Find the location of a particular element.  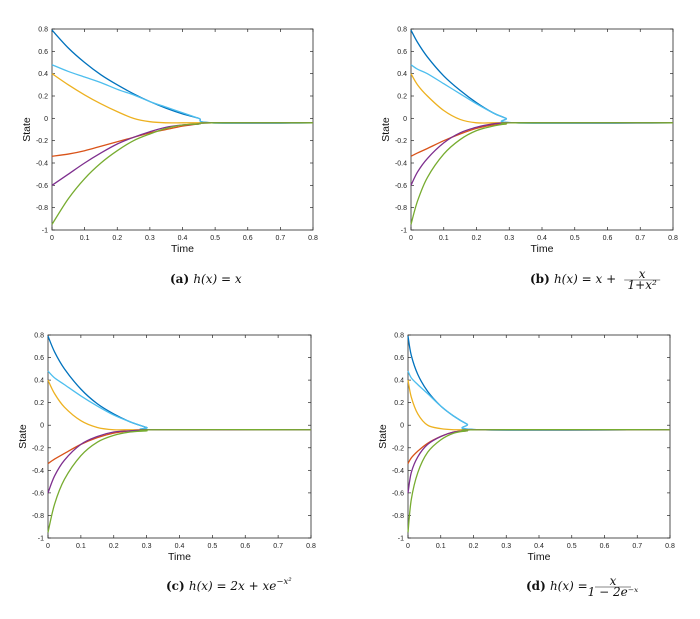

fraction-denominator: 1 − 2e⁻ˣ is located at coordinates (613, 592).